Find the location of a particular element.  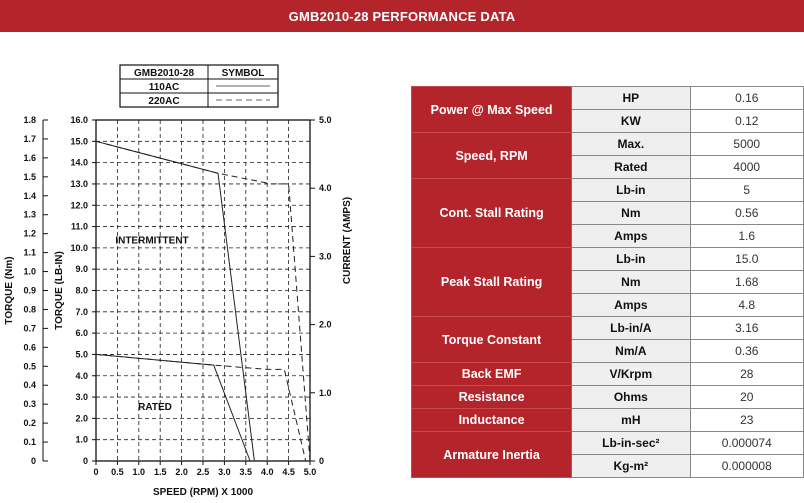

spec-row: Power @ Max Speed HP 0.16 is located at coordinates (607, 109).